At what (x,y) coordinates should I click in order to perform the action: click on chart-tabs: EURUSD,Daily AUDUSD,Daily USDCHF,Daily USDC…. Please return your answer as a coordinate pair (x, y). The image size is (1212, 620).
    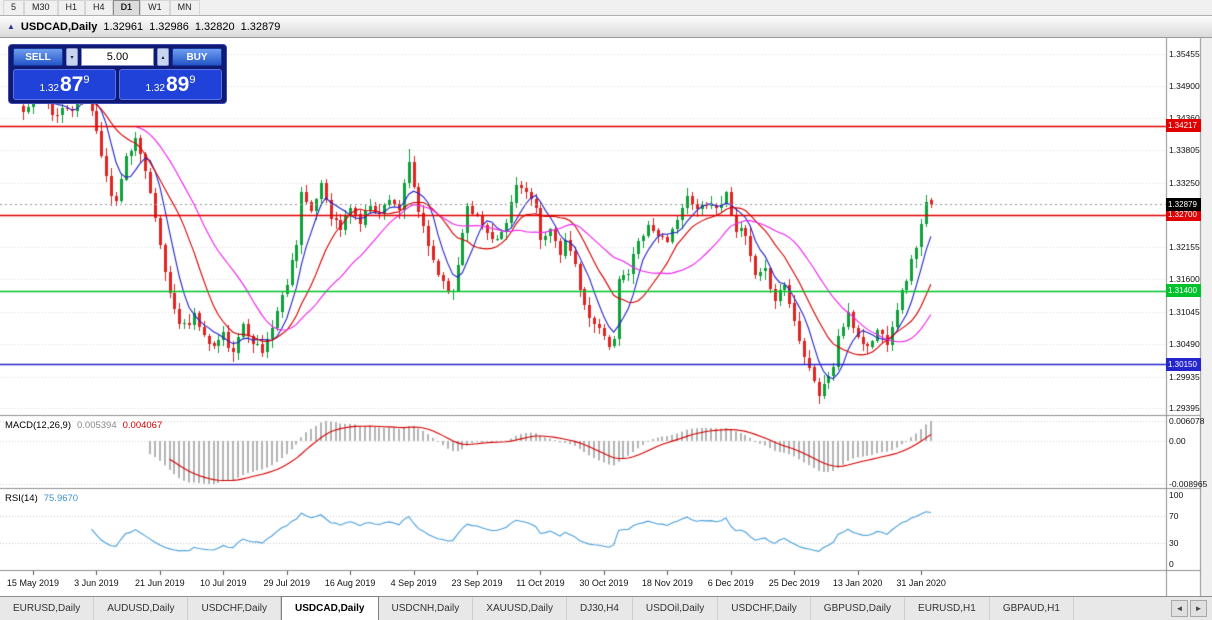
    Looking at the image, I should click on (537, 608).